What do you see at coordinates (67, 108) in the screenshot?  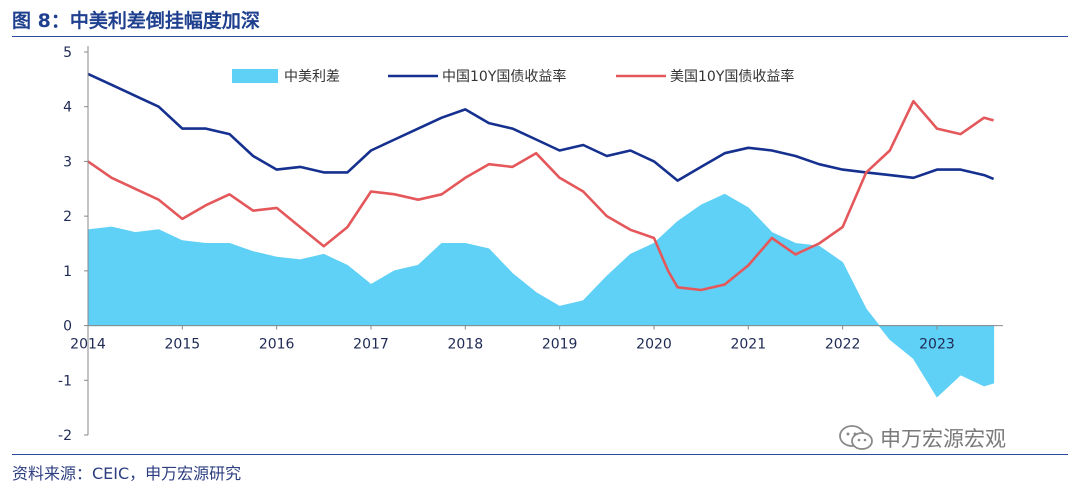 I see `y-tick-label: 4` at bounding box center [67, 108].